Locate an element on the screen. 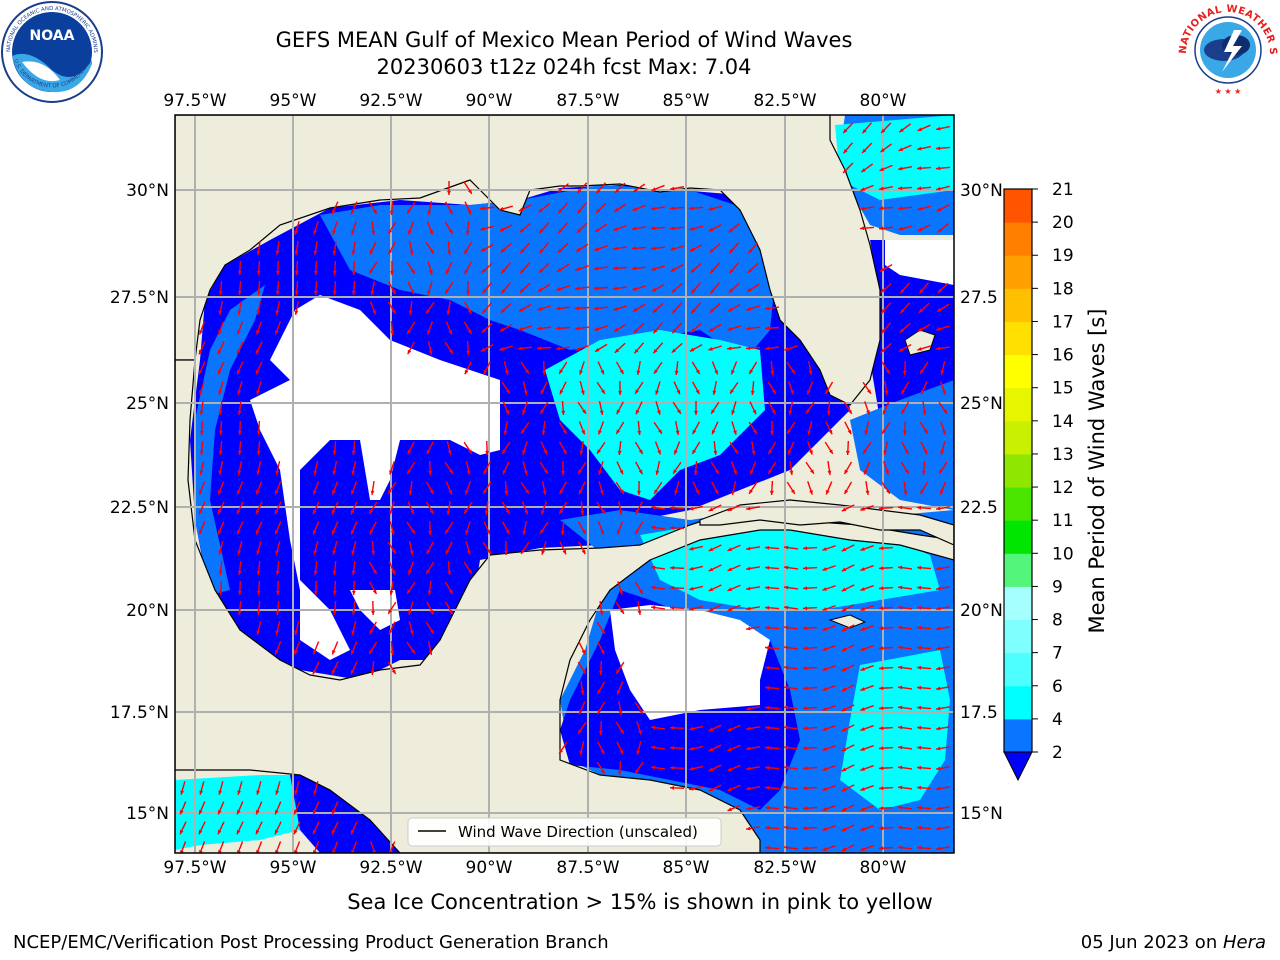 The width and height of the screenshot is (1280, 960). colorbar-tick-label: 21 is located at coordinates (1063, 190).